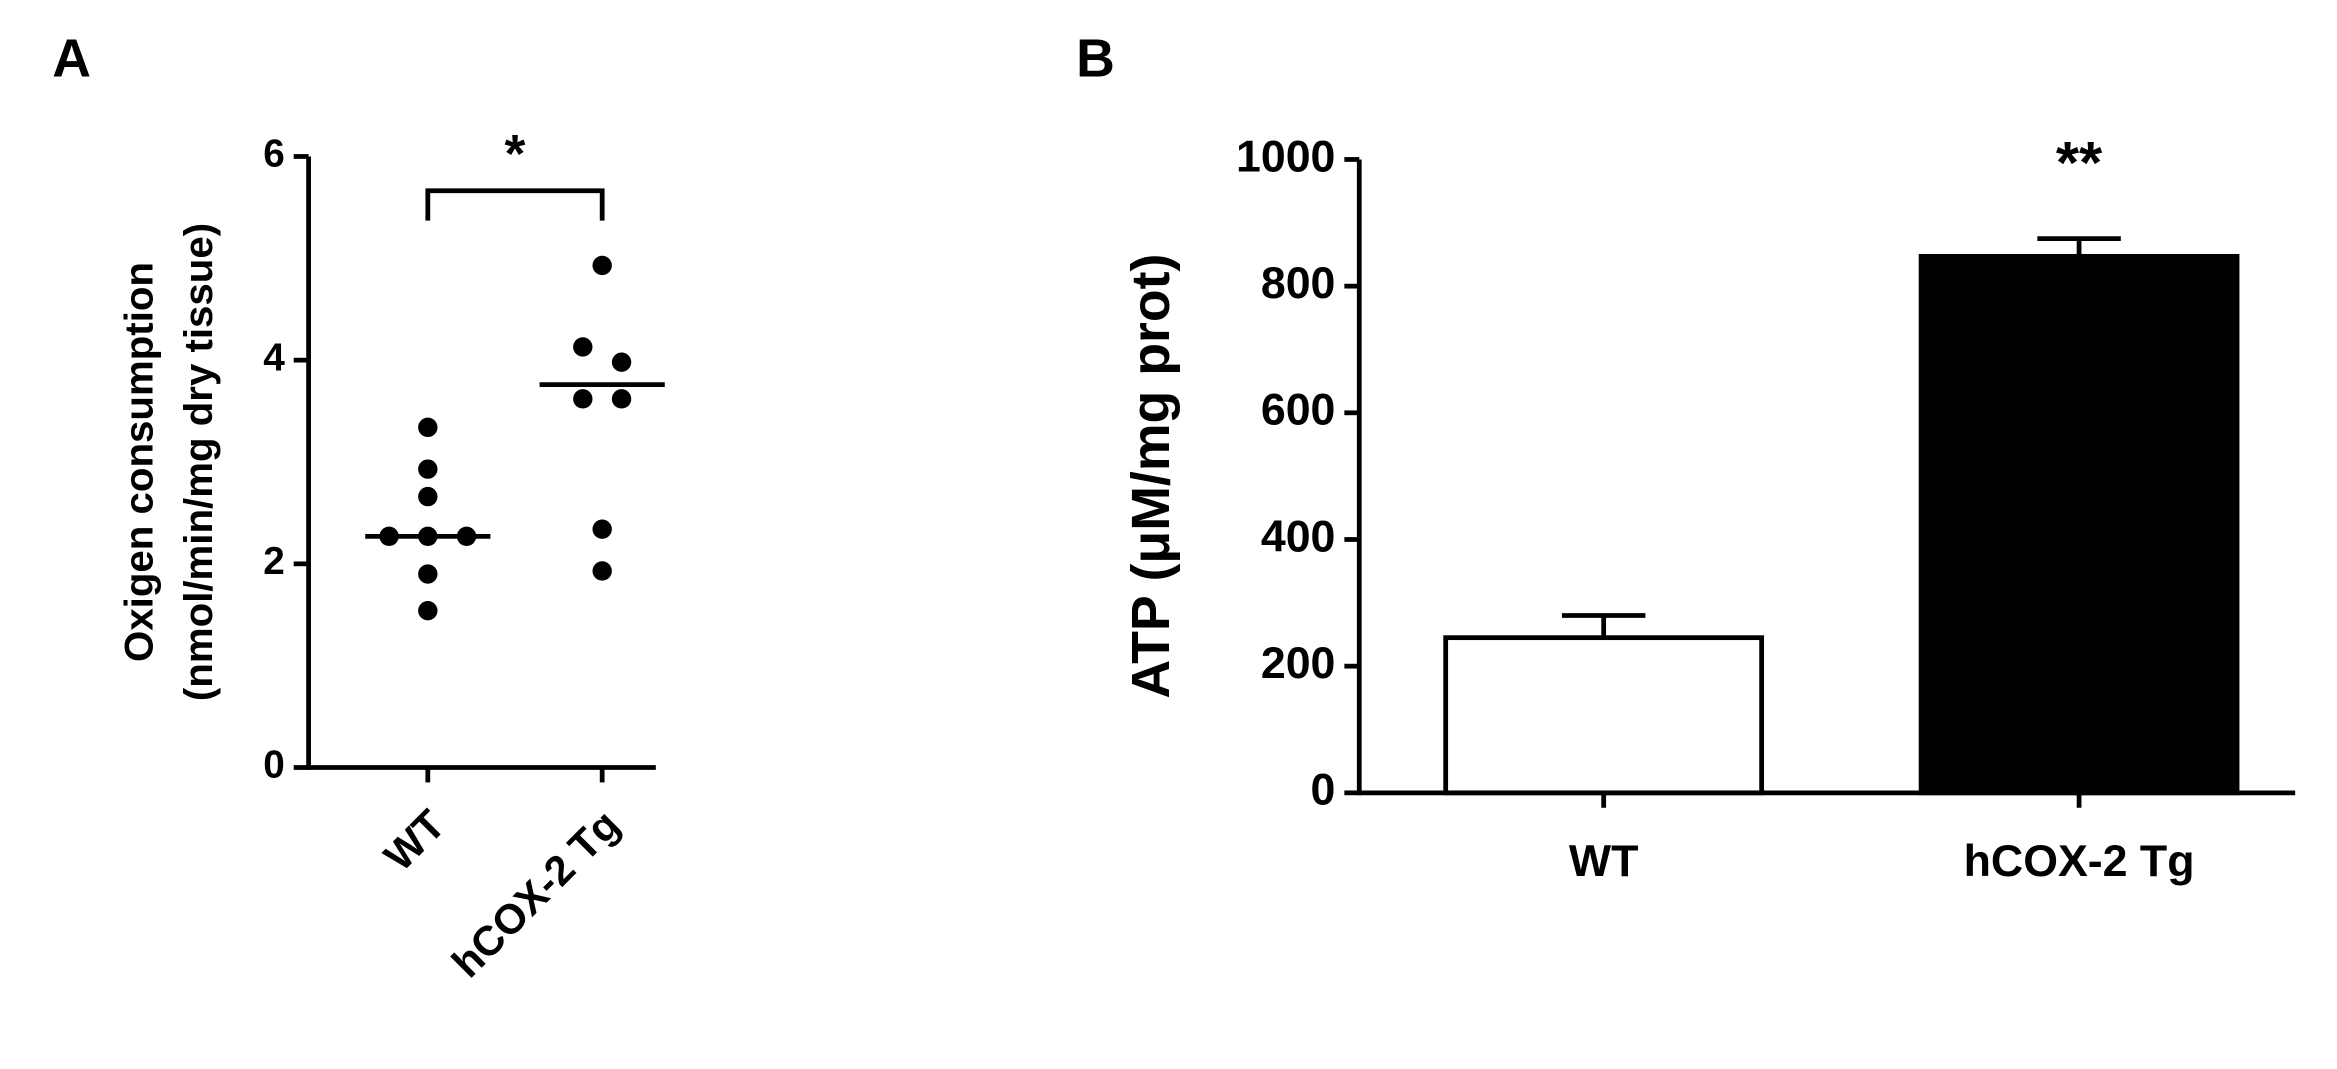 The height and width of the screenshot is (1069, 2337). What do you see at coordinates (274, 154) in the screenshot?
I see `y-tick-label: 6` at bounding box center [274, 154].